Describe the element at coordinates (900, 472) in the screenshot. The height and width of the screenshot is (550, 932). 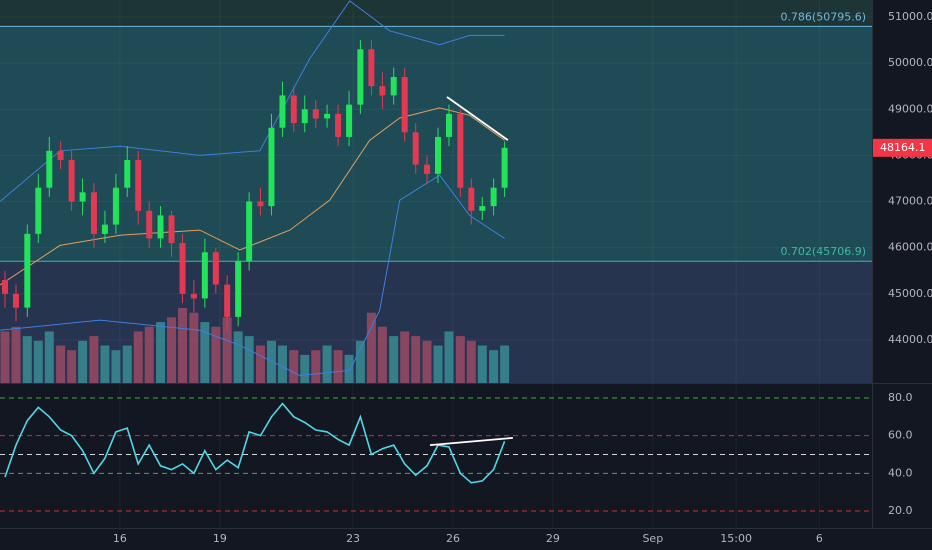
I see `rsi-tick-label: 40.0` at that location.